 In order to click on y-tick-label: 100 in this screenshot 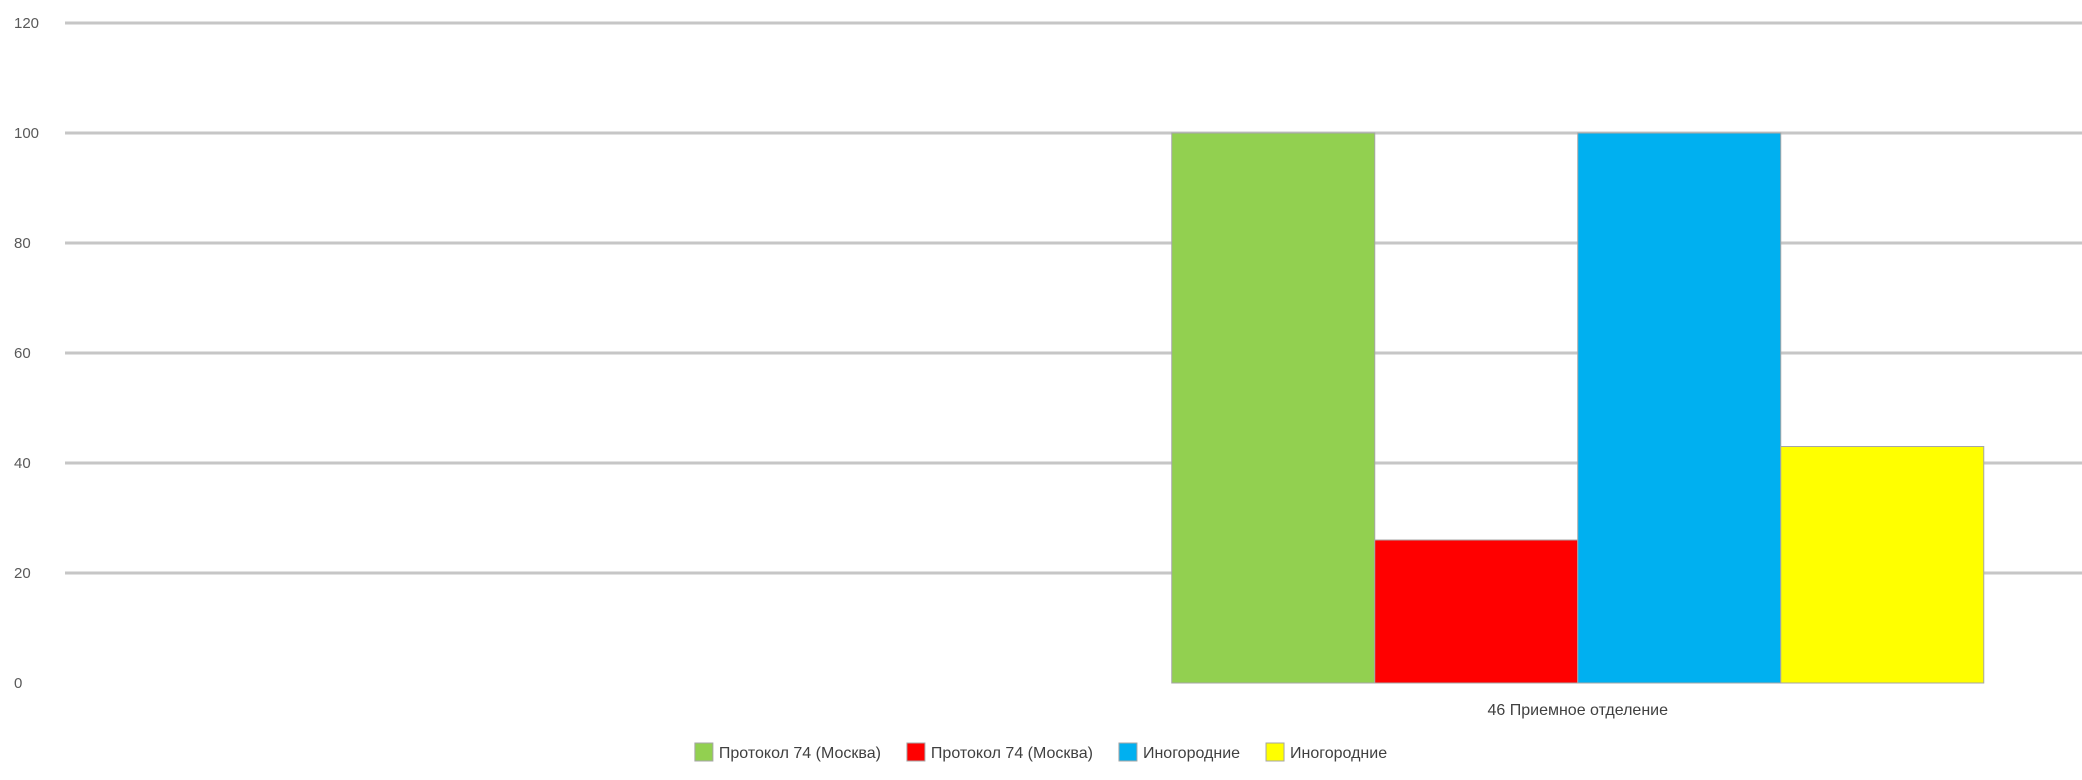, I will do `click(26, 133)`.